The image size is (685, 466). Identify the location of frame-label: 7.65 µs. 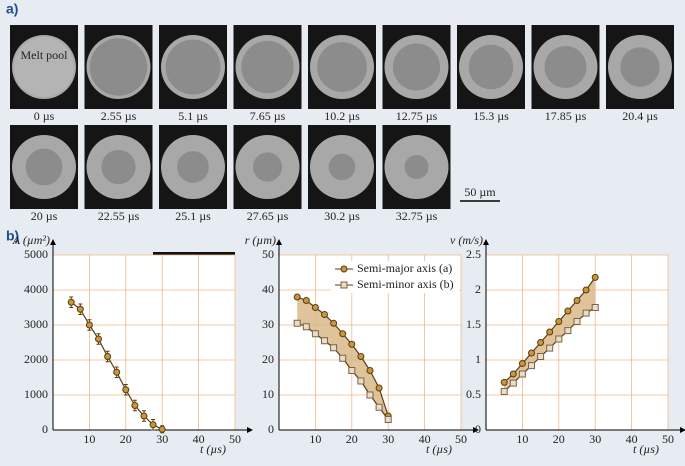
(268, 116).